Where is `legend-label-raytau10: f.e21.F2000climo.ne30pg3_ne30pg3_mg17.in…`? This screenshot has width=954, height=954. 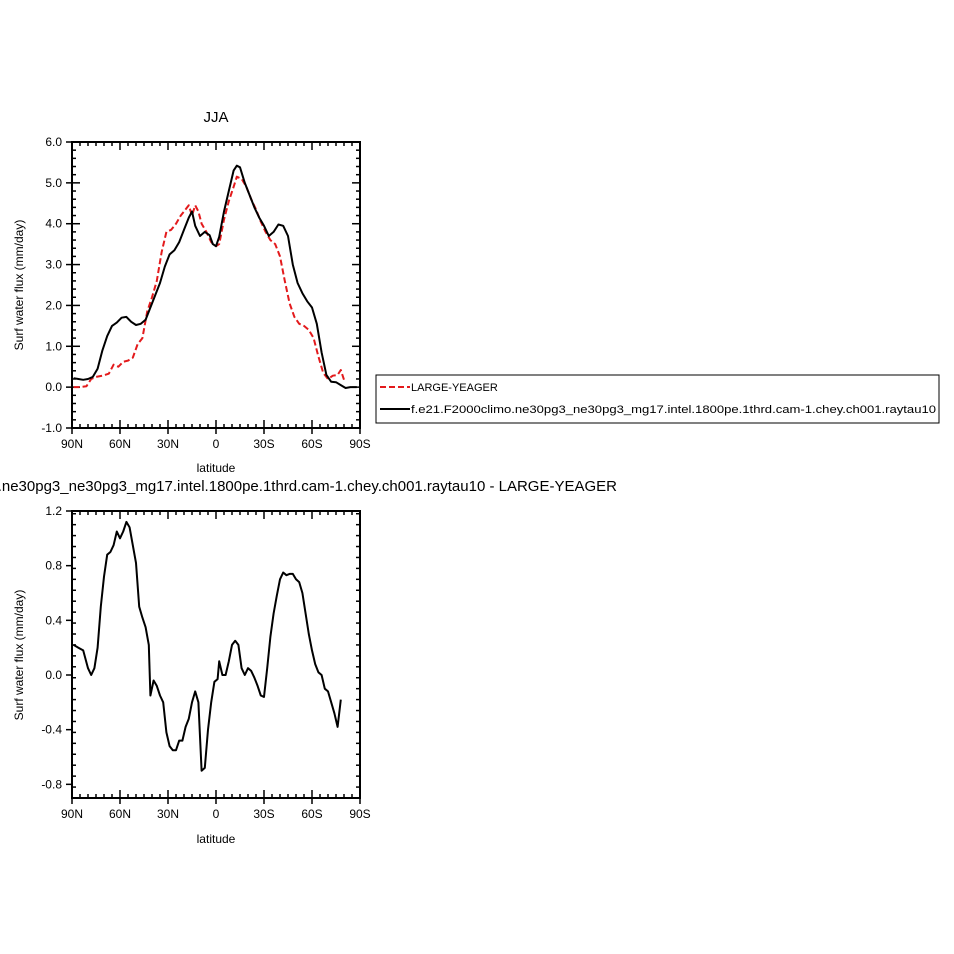 legend-label-raytau10: f.e21.F2000climo.ne30pg3_ne30pg3_mg17.in… is located at coordinates (673, 410).